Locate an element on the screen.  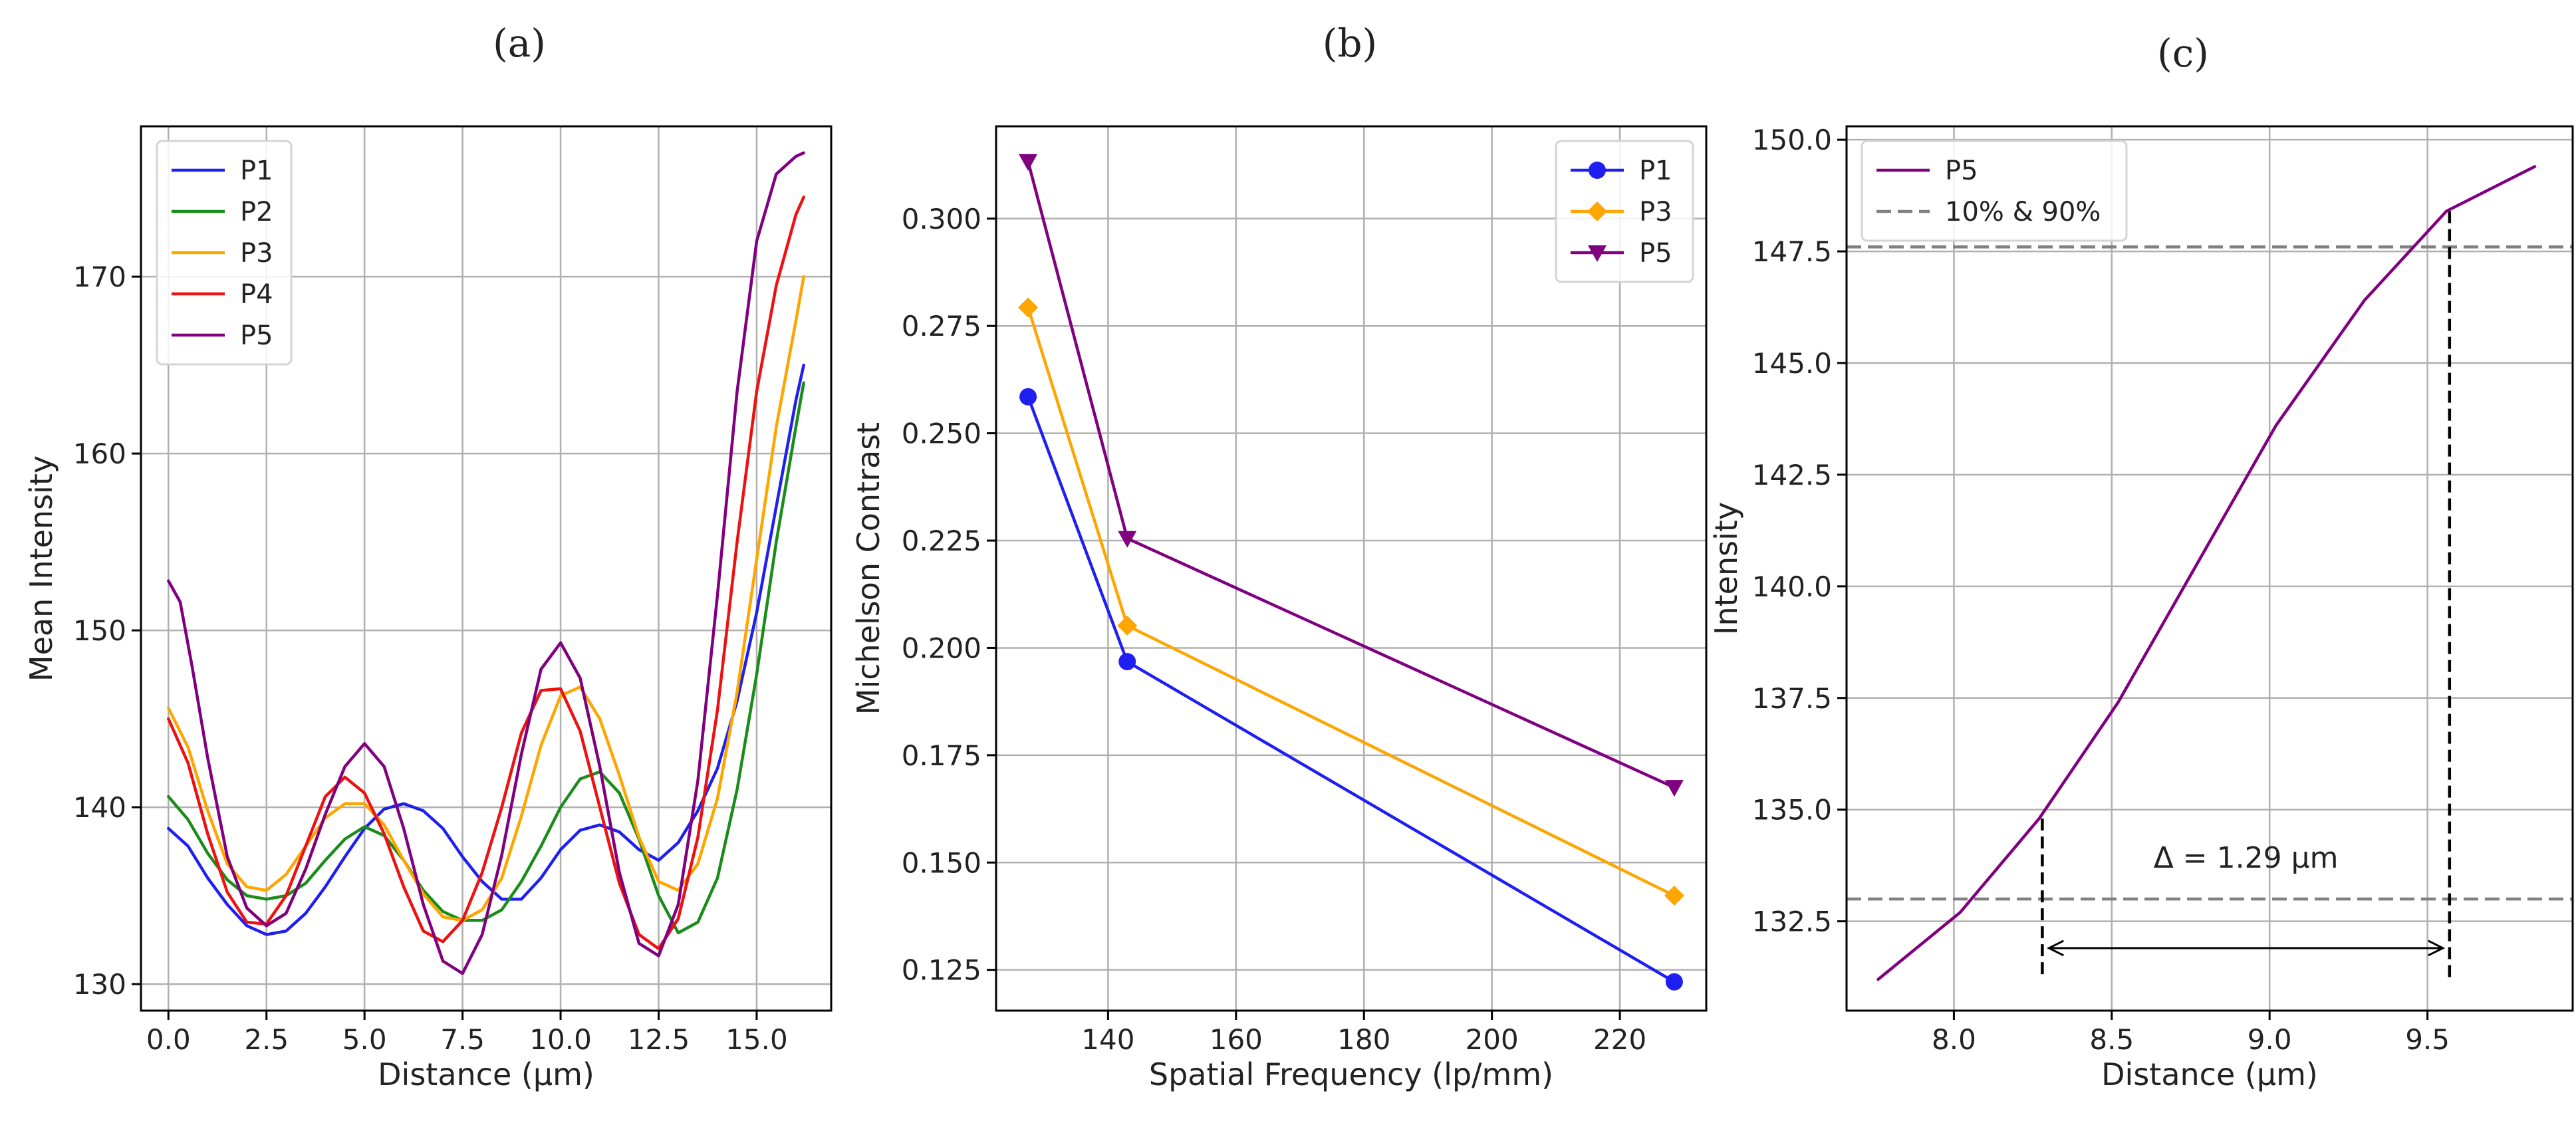
legend-box is located at coordinates (1994, 191).